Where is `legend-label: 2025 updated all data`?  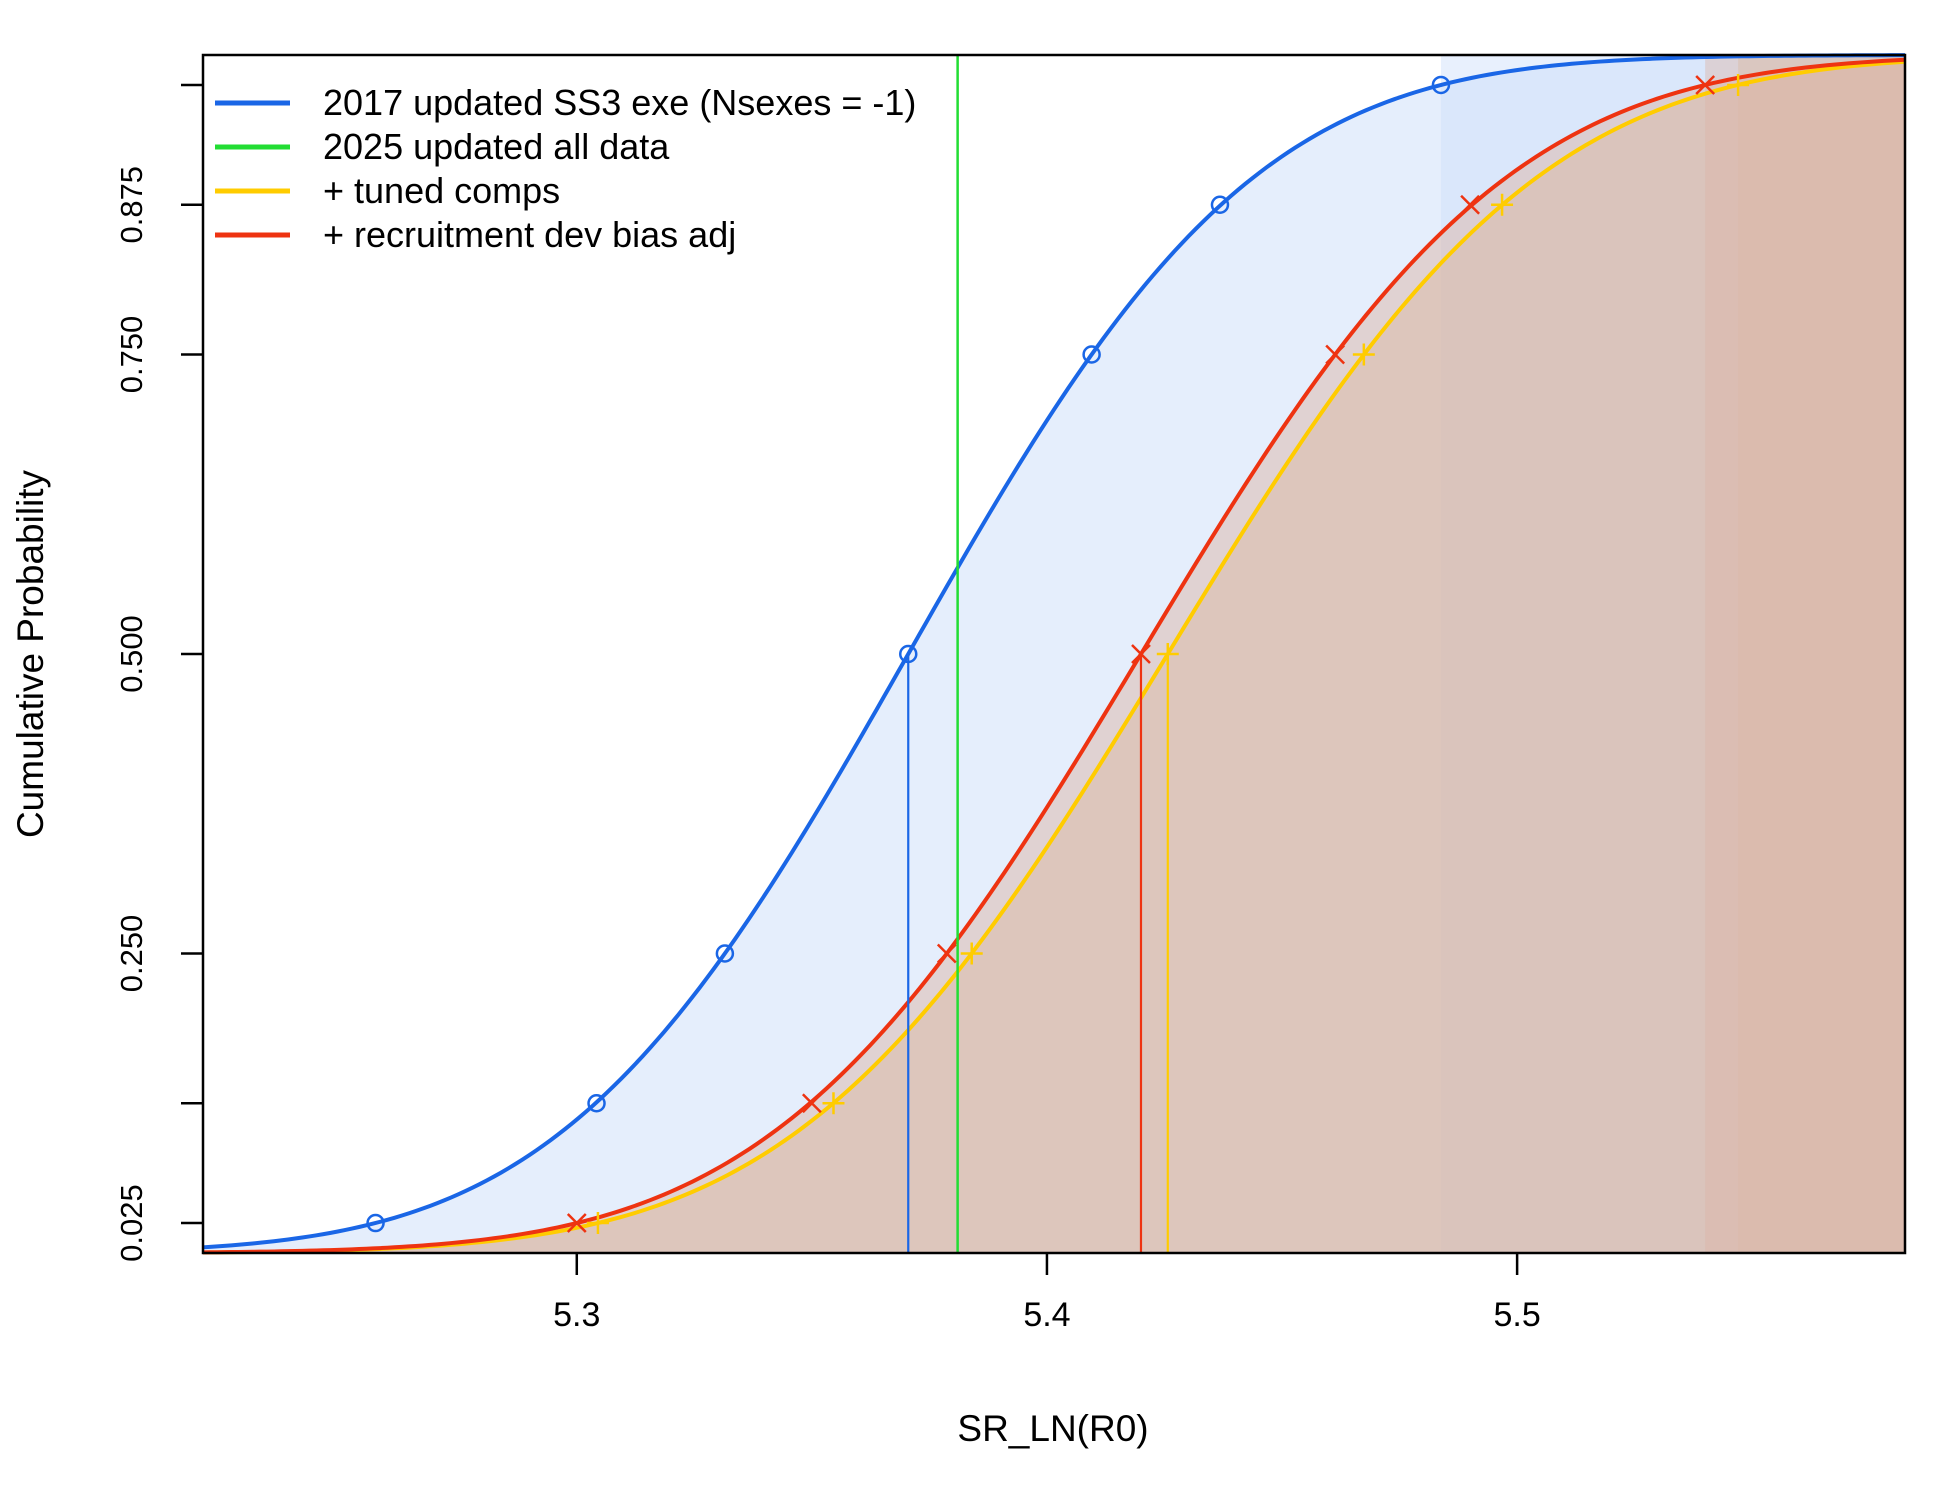
legend-label: 2025 updated all data is located at coordinates (496, 146).